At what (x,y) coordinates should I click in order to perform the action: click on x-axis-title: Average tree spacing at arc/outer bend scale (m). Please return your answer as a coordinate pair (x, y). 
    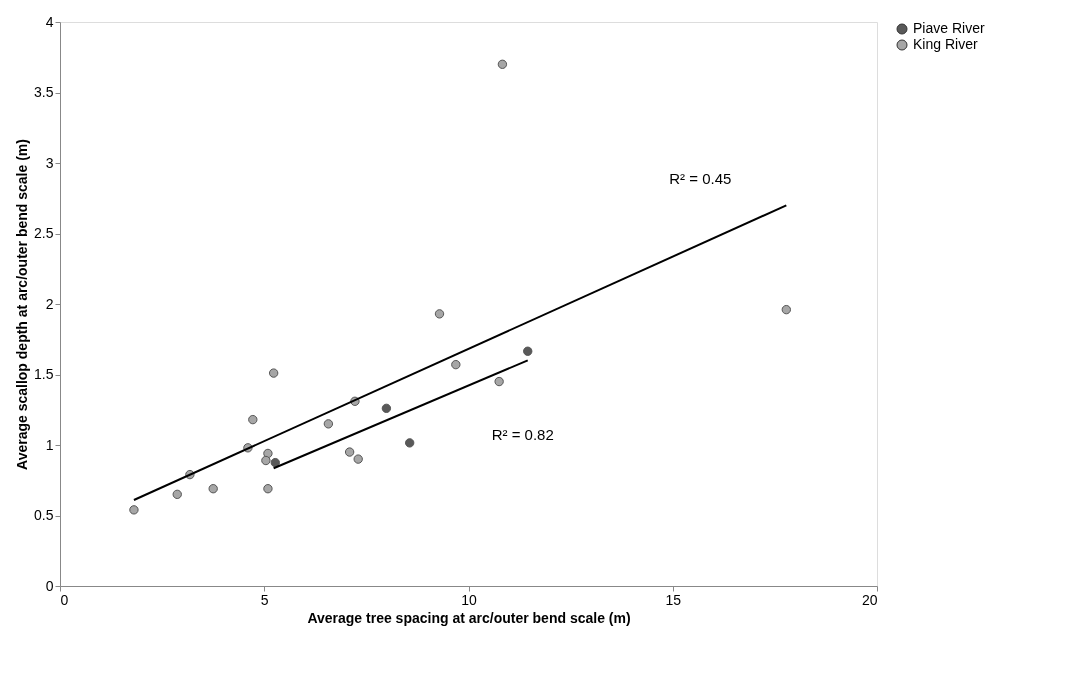
    Looking at the image, I should click on (469, 617).